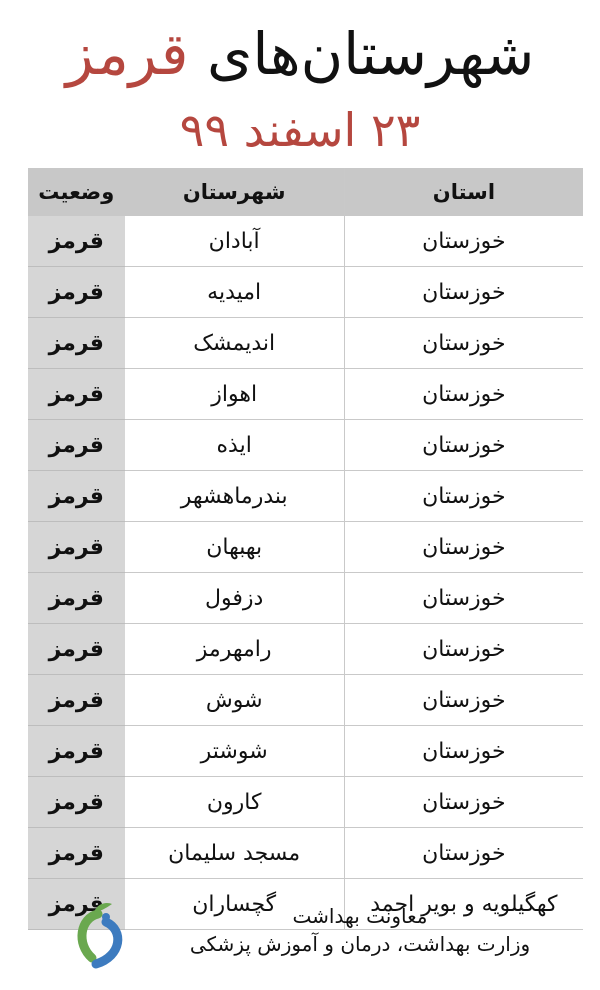  What do you see at coordinates (234, 343) in the screenshot?
I see `cell-city: اندیمشک` at bounding box center [234, 343].